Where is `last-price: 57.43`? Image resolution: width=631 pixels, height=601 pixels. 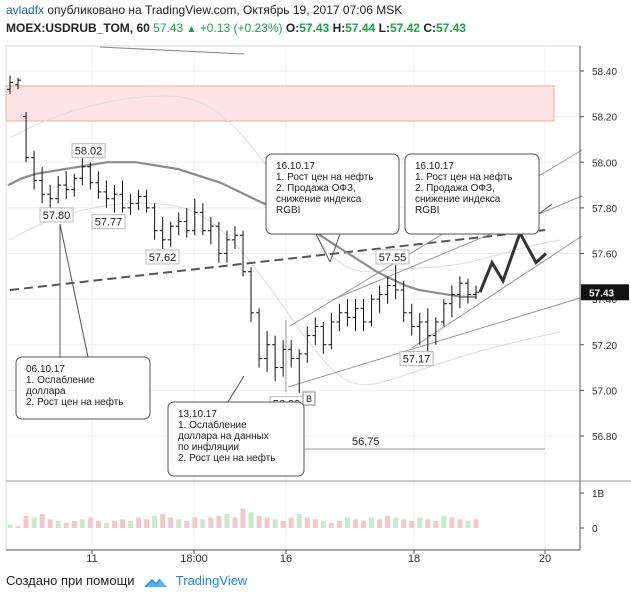
last-price: 57.43 is located at coordinates (168, 28).